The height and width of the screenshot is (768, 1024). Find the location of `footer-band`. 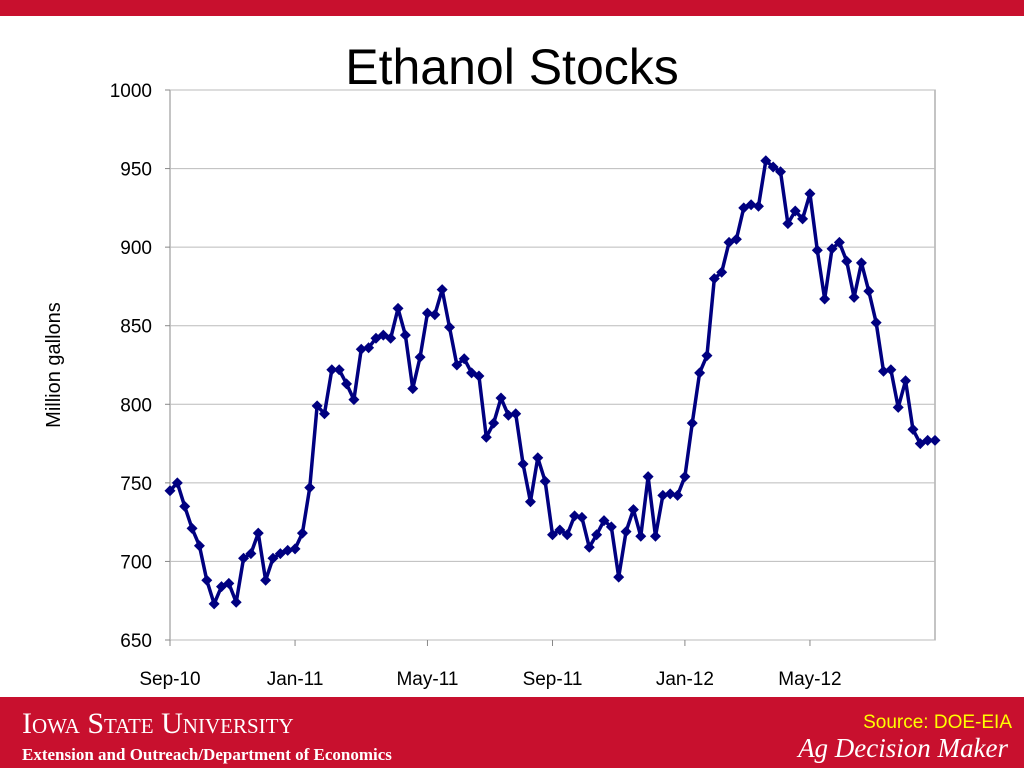

footer-band is located at coordinates (512, 732).